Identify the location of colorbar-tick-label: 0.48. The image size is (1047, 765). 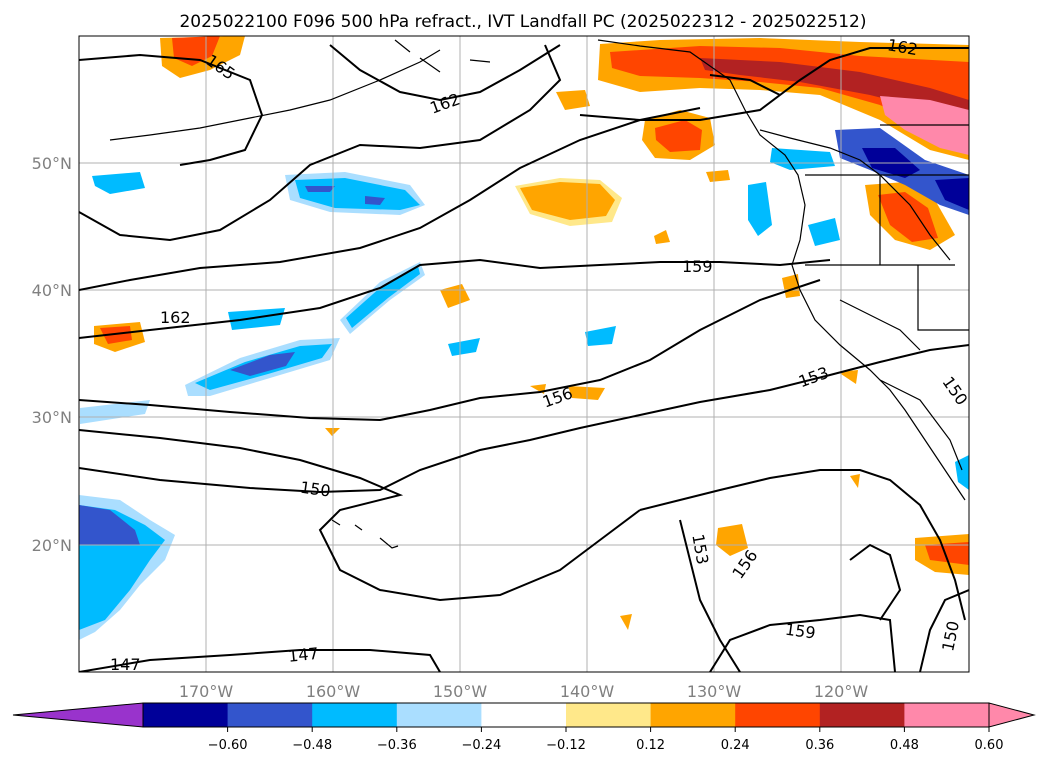
(904, 745).